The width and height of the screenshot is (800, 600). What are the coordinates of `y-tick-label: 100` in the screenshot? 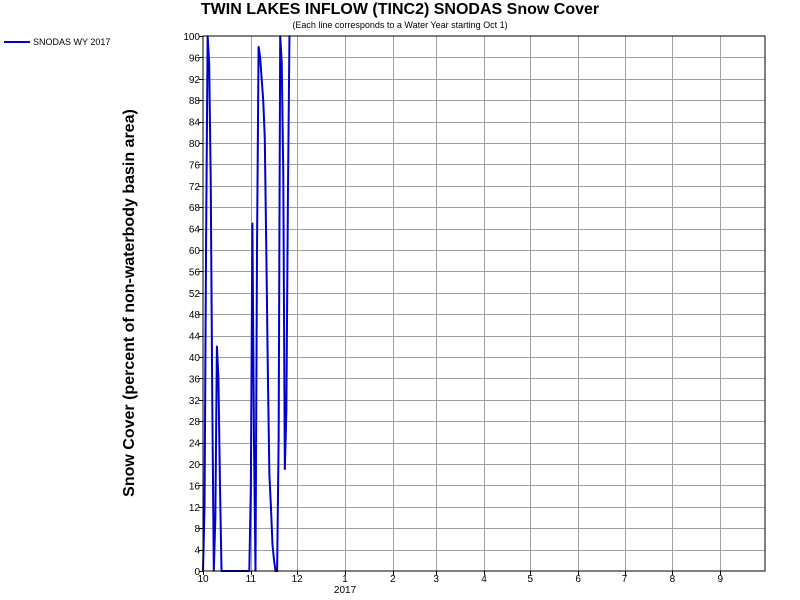 It's located at (191, 37).